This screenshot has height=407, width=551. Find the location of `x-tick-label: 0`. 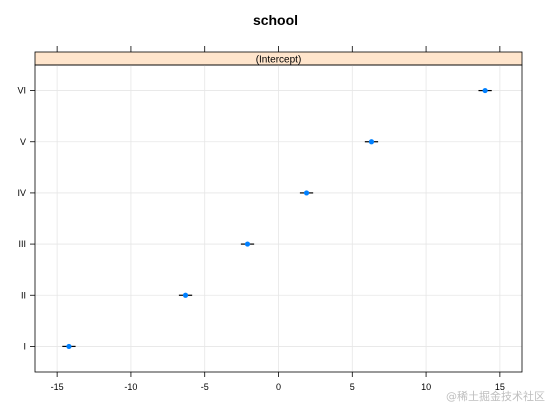

x-tick-label: 0 is located at coordinates (278, 387).